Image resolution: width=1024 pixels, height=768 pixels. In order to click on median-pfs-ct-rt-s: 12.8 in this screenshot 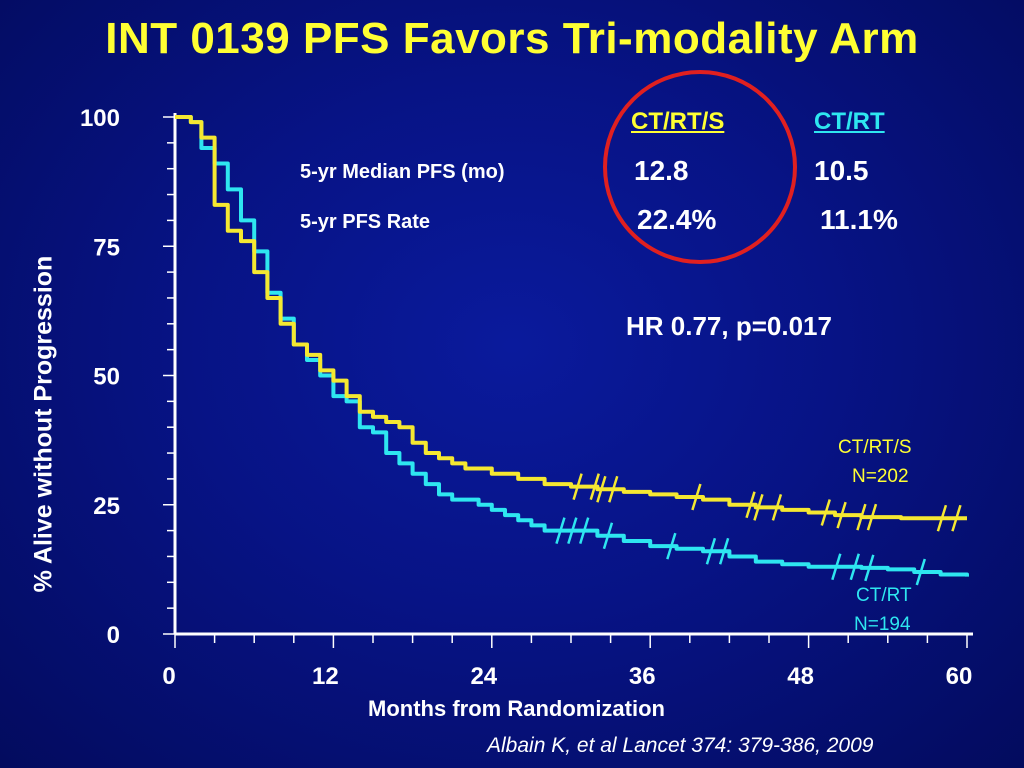, I will do `click(661, 170)`.